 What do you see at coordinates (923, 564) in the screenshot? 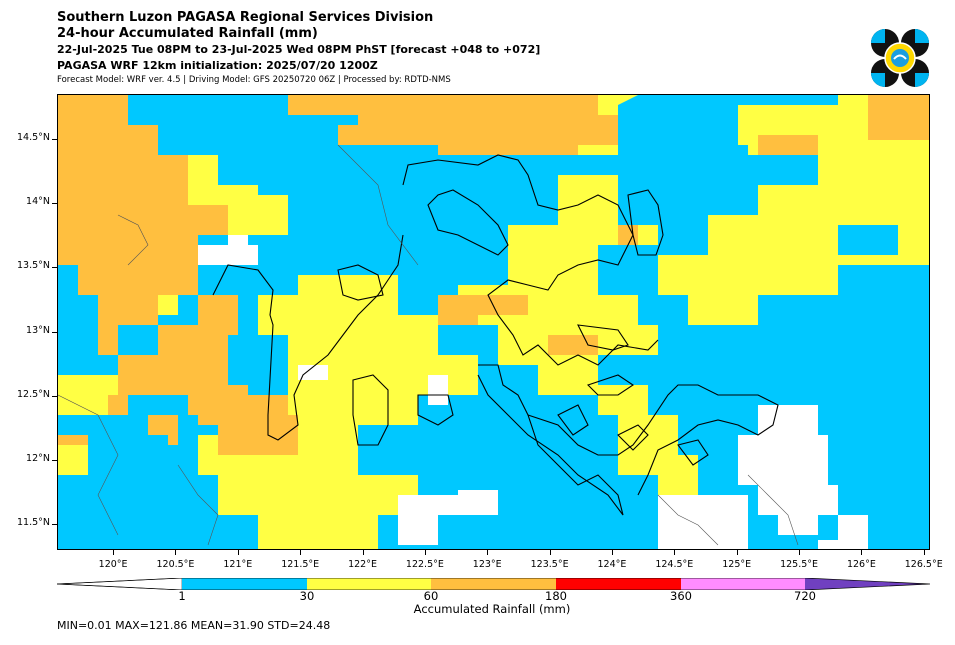
I see `longitude-tick-label: 126.5°E` at bounding box center [923, 564].